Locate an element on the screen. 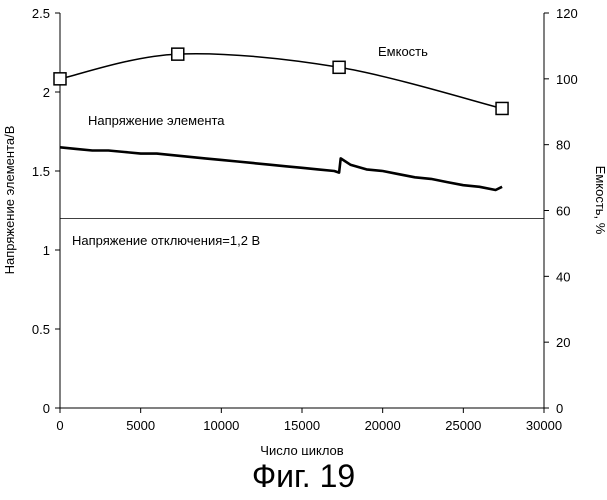  x-tick-label: 25000 is located at coordinates (463, 425).